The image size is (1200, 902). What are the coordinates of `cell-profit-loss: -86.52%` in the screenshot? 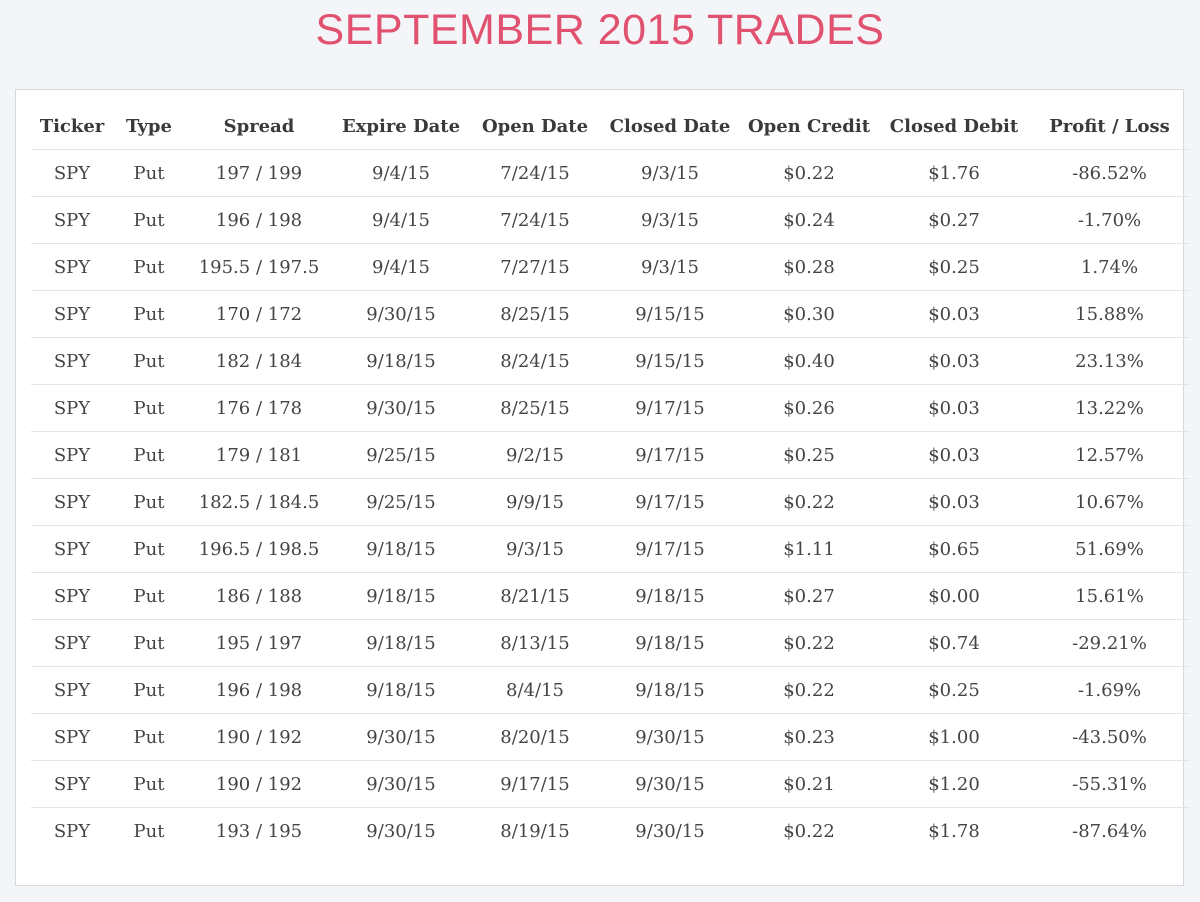 It's located at (1109, 173).